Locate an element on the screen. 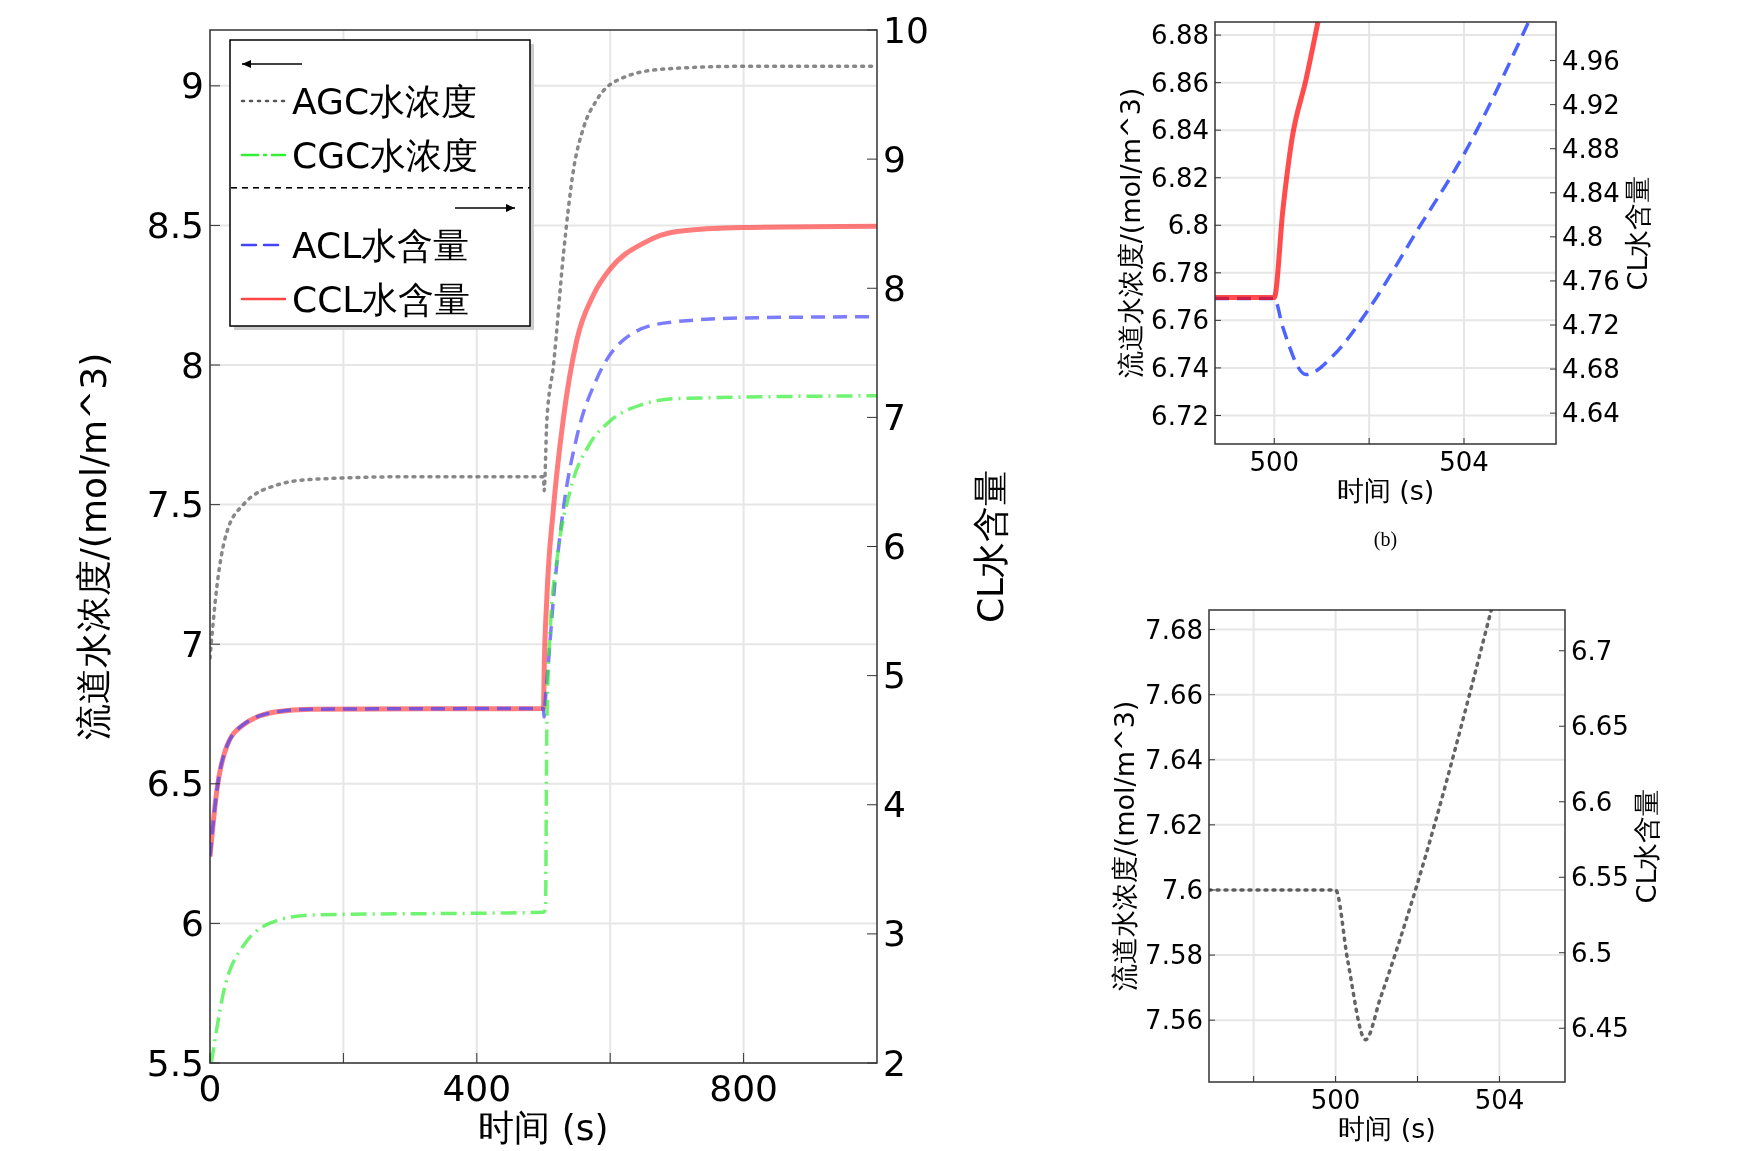 Image resolution: width=1755 pixels, height=1151 pixels. y2-tick-label: 6.6 is located at coordinates (1592, 801).